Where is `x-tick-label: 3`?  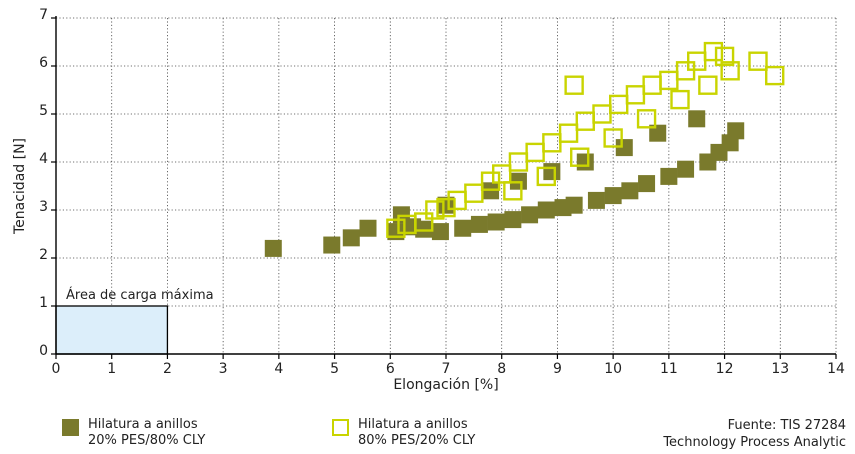
x-tick-label: 3 is located at coordinates (223, 369).